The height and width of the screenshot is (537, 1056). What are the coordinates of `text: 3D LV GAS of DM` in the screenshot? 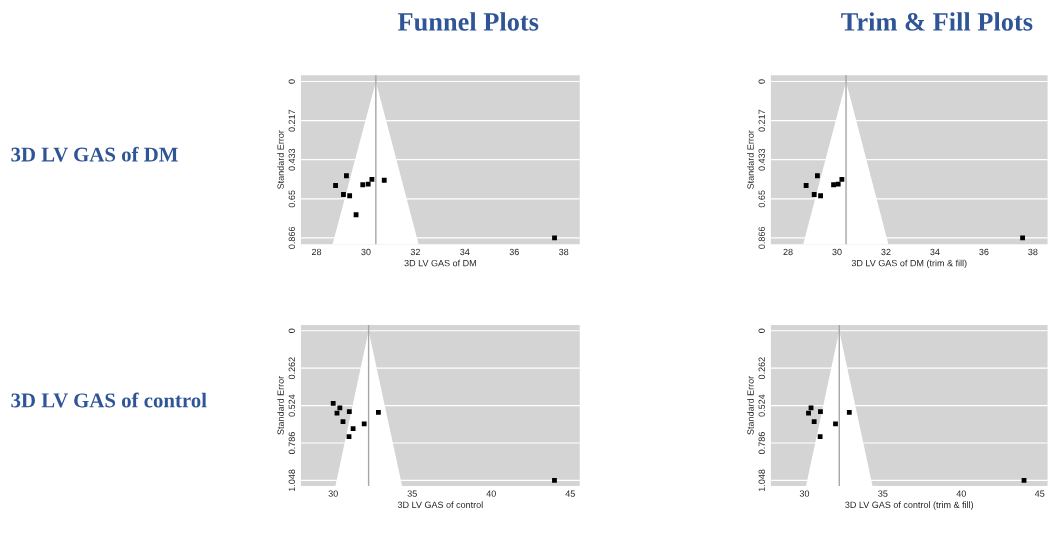 It's located at (94, 154).